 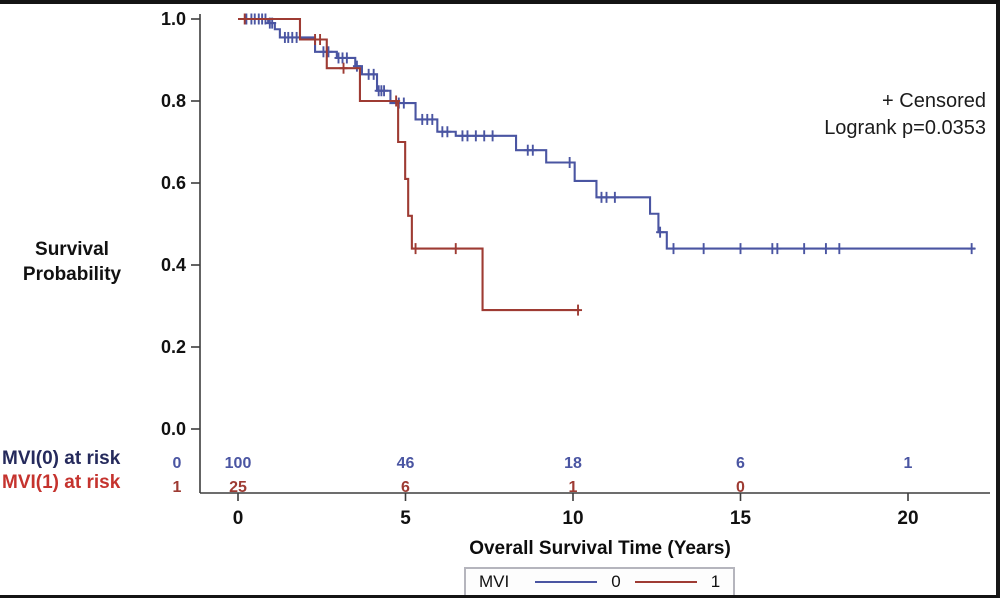 I want to click on x-tick-label: 0, so click(x=238, y=518).